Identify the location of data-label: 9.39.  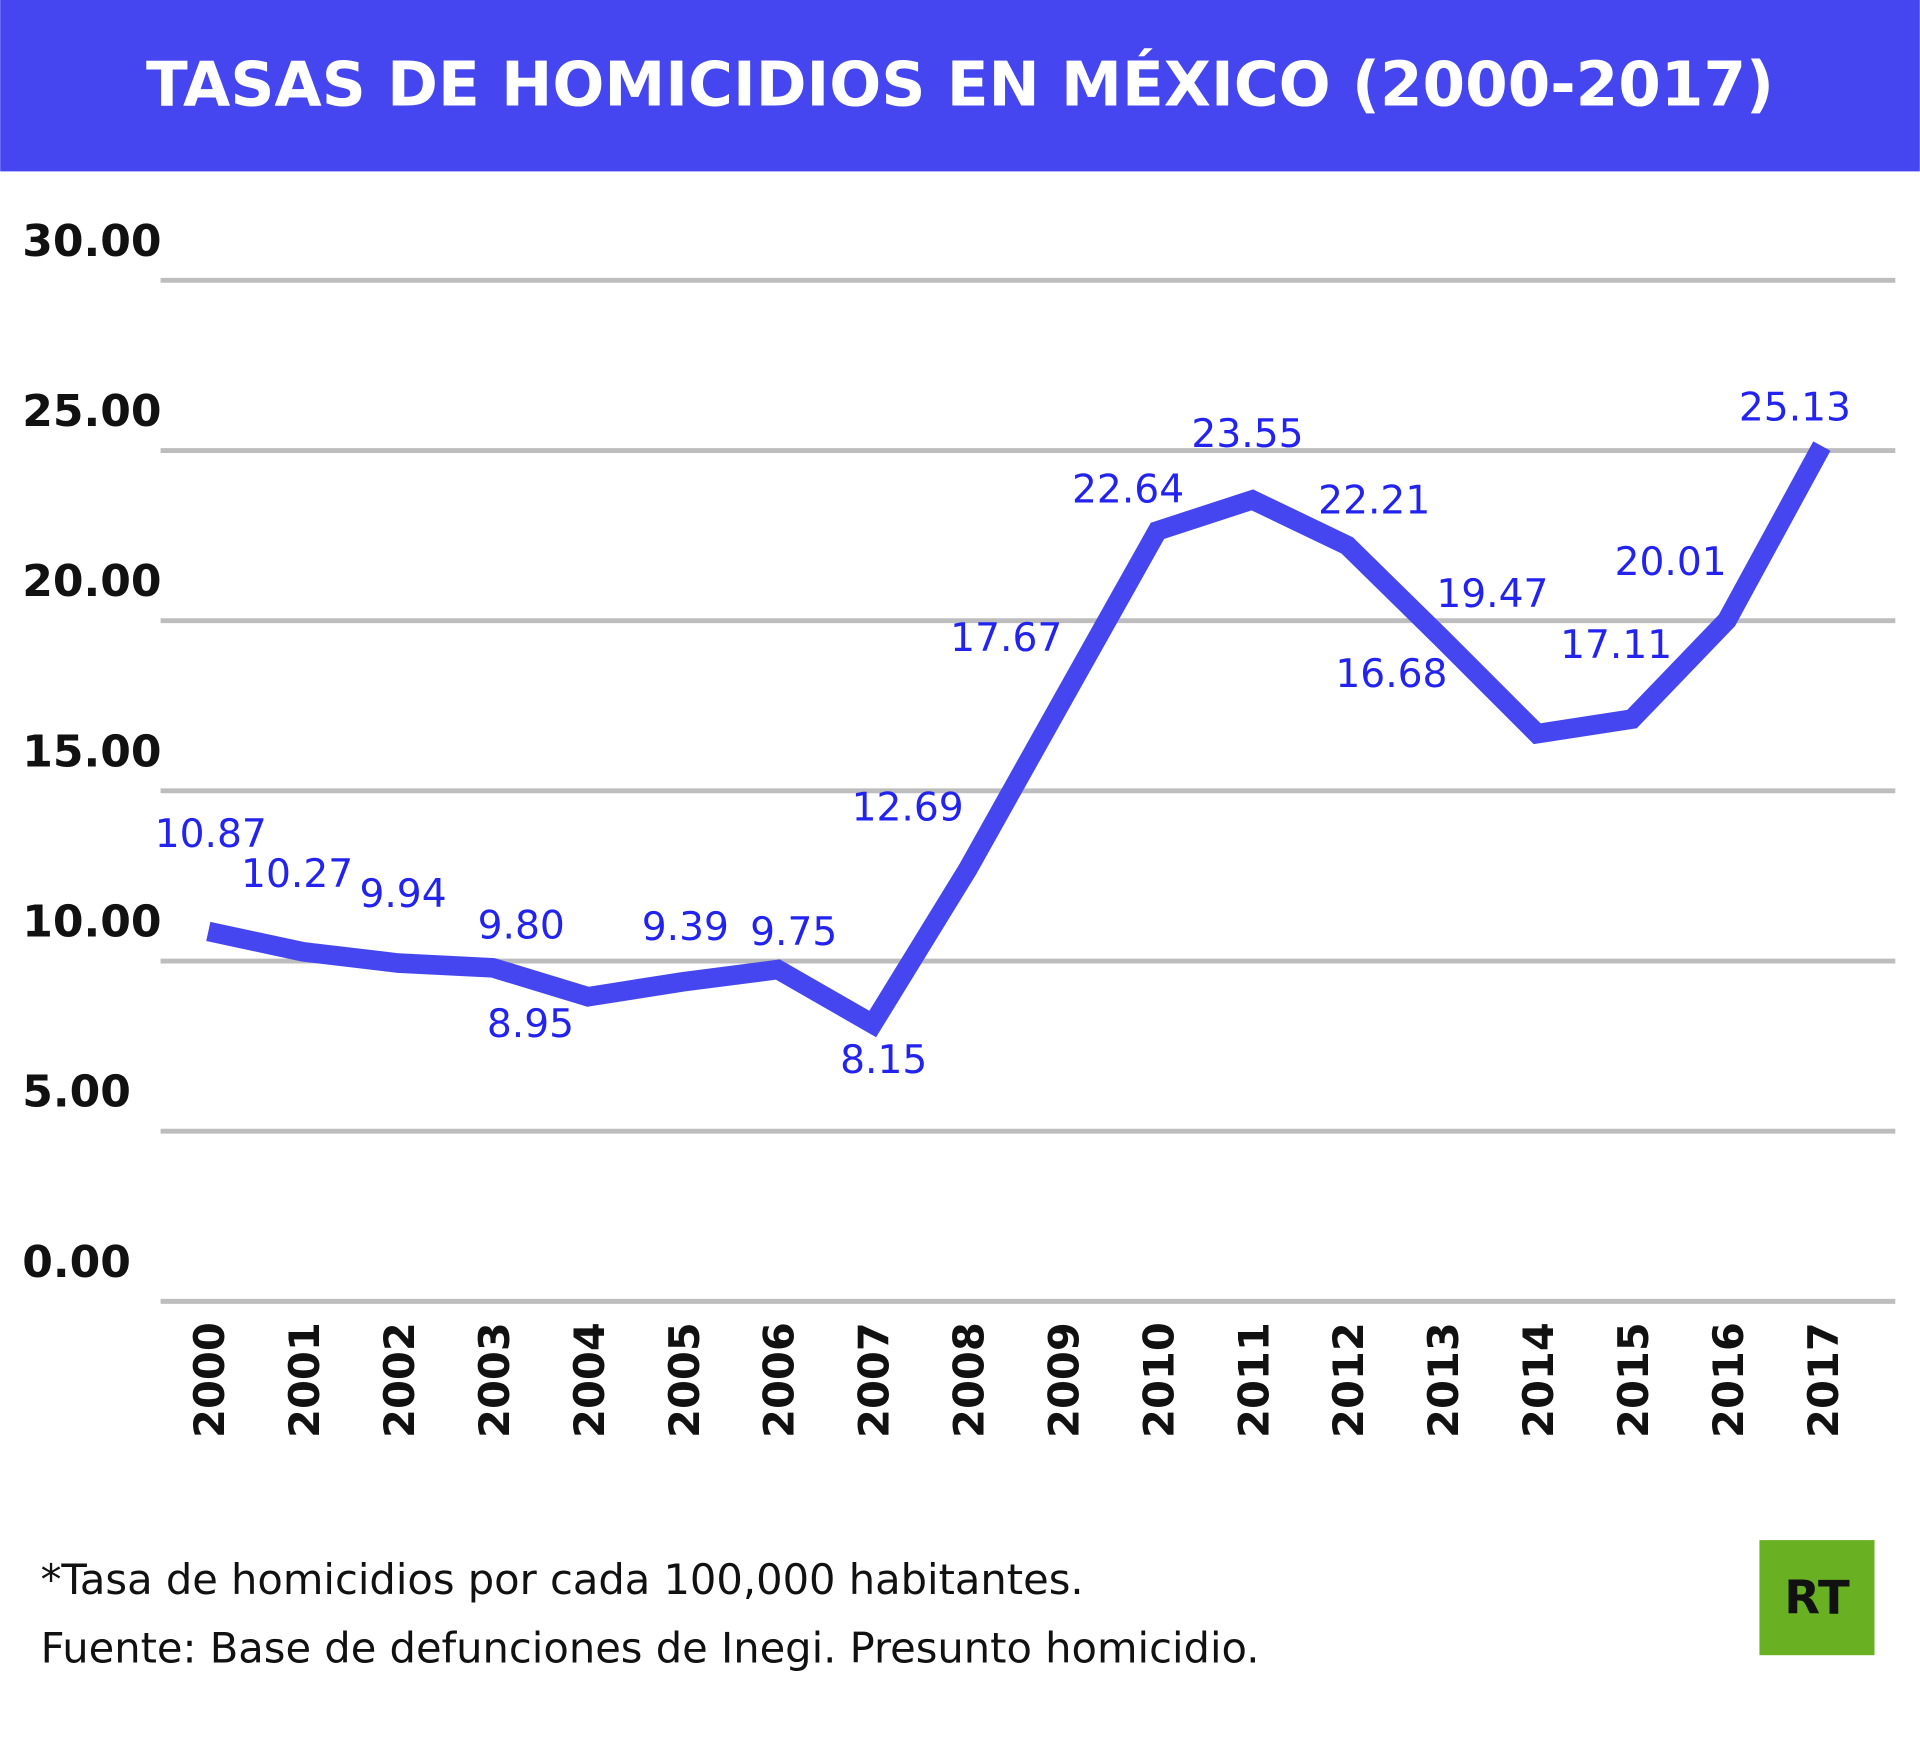
(685, 927).